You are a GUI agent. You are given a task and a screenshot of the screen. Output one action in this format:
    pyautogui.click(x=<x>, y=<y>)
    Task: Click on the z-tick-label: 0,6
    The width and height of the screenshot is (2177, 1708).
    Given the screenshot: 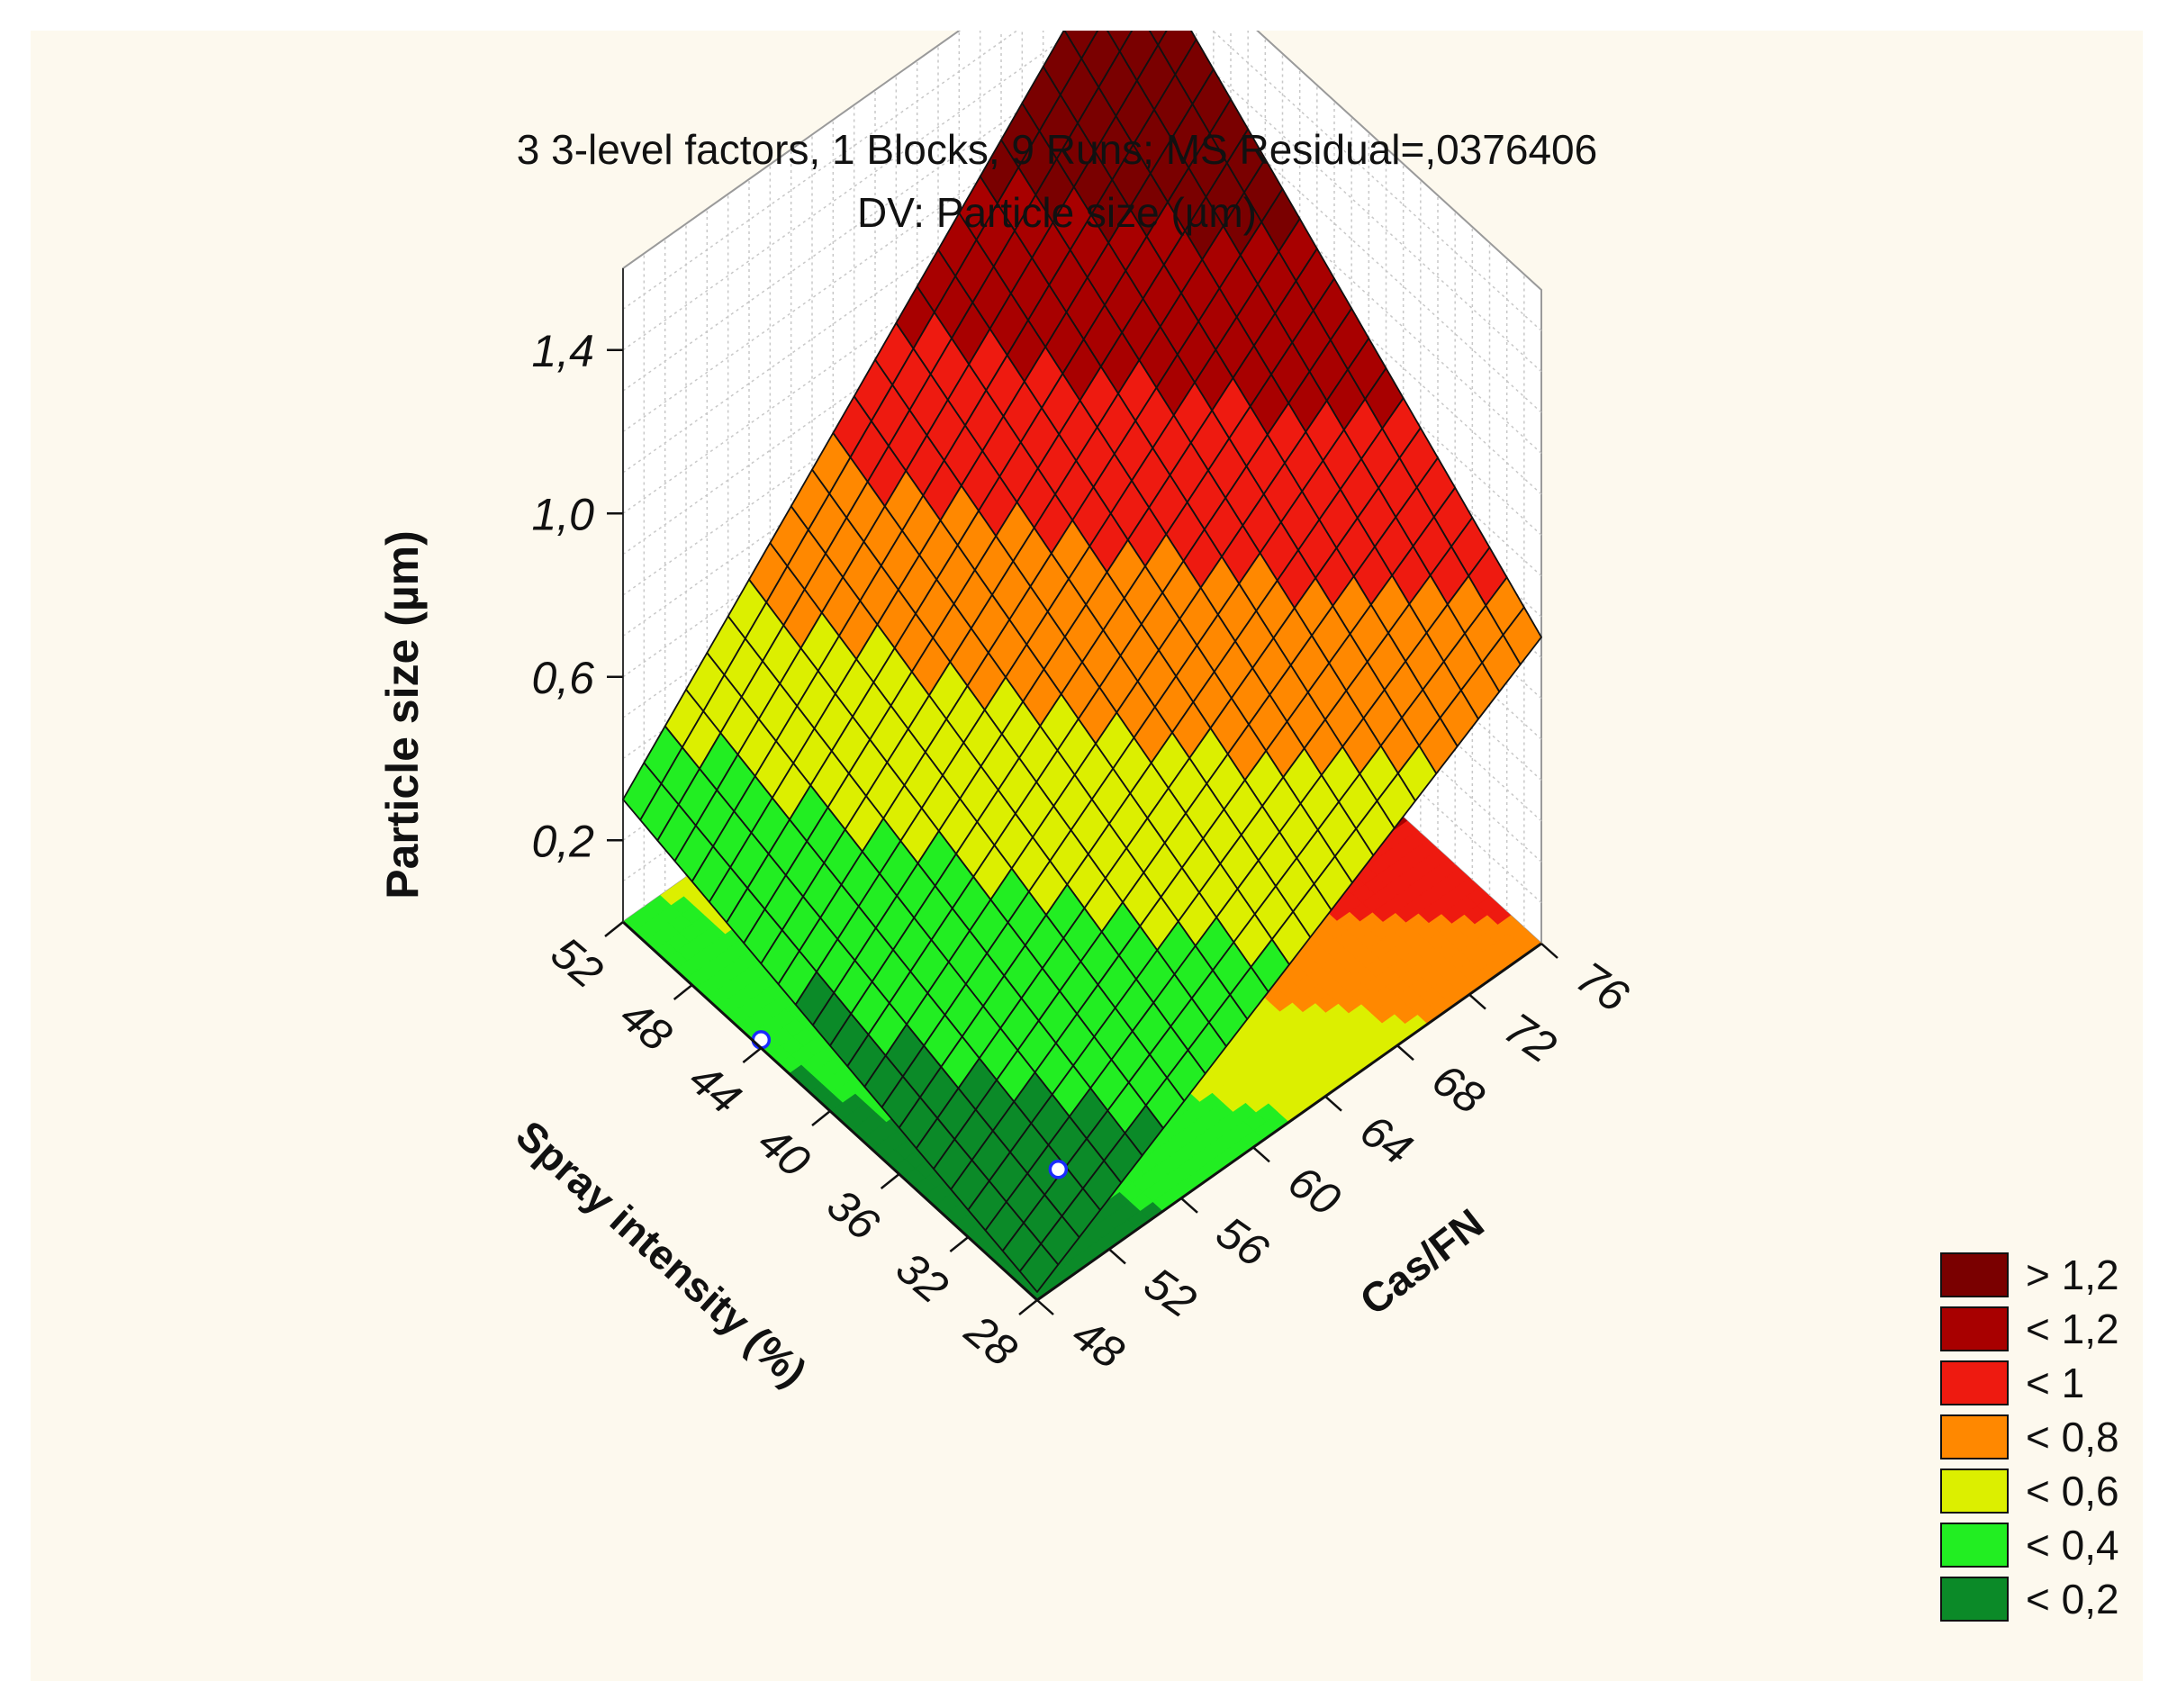 What is the action you would take?
    pyautogui.click(x=562, y=678)
    